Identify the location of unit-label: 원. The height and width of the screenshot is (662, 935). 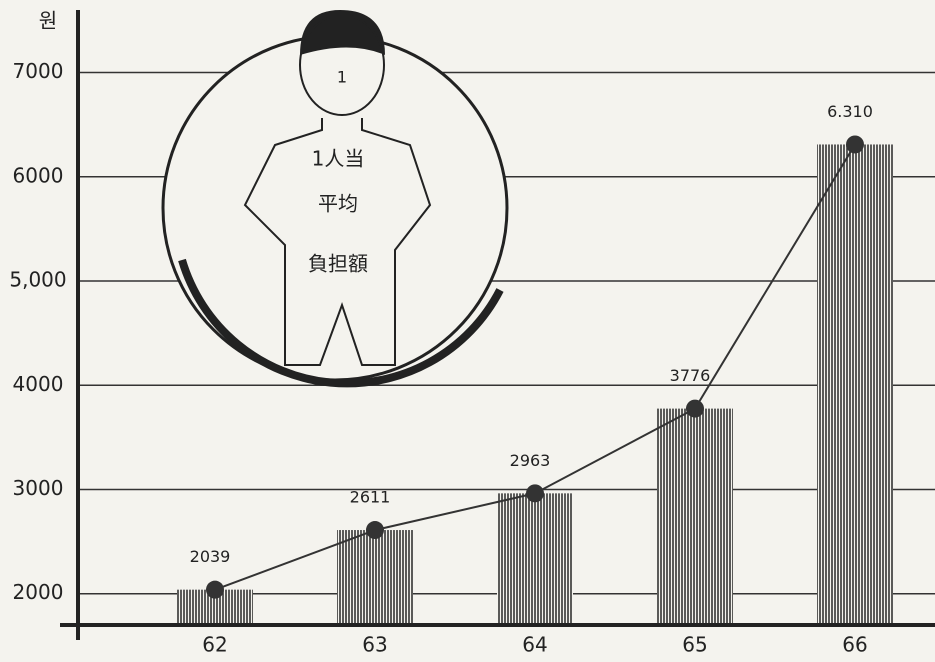
(48, 21).